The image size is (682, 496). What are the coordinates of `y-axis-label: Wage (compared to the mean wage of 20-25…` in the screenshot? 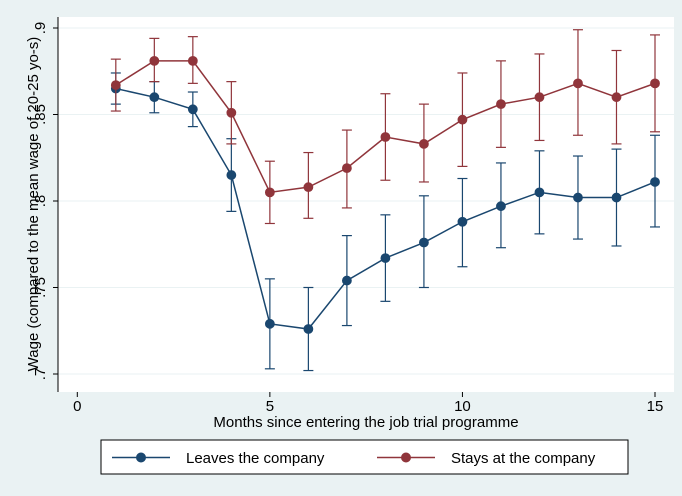 It's located at (33, 204).